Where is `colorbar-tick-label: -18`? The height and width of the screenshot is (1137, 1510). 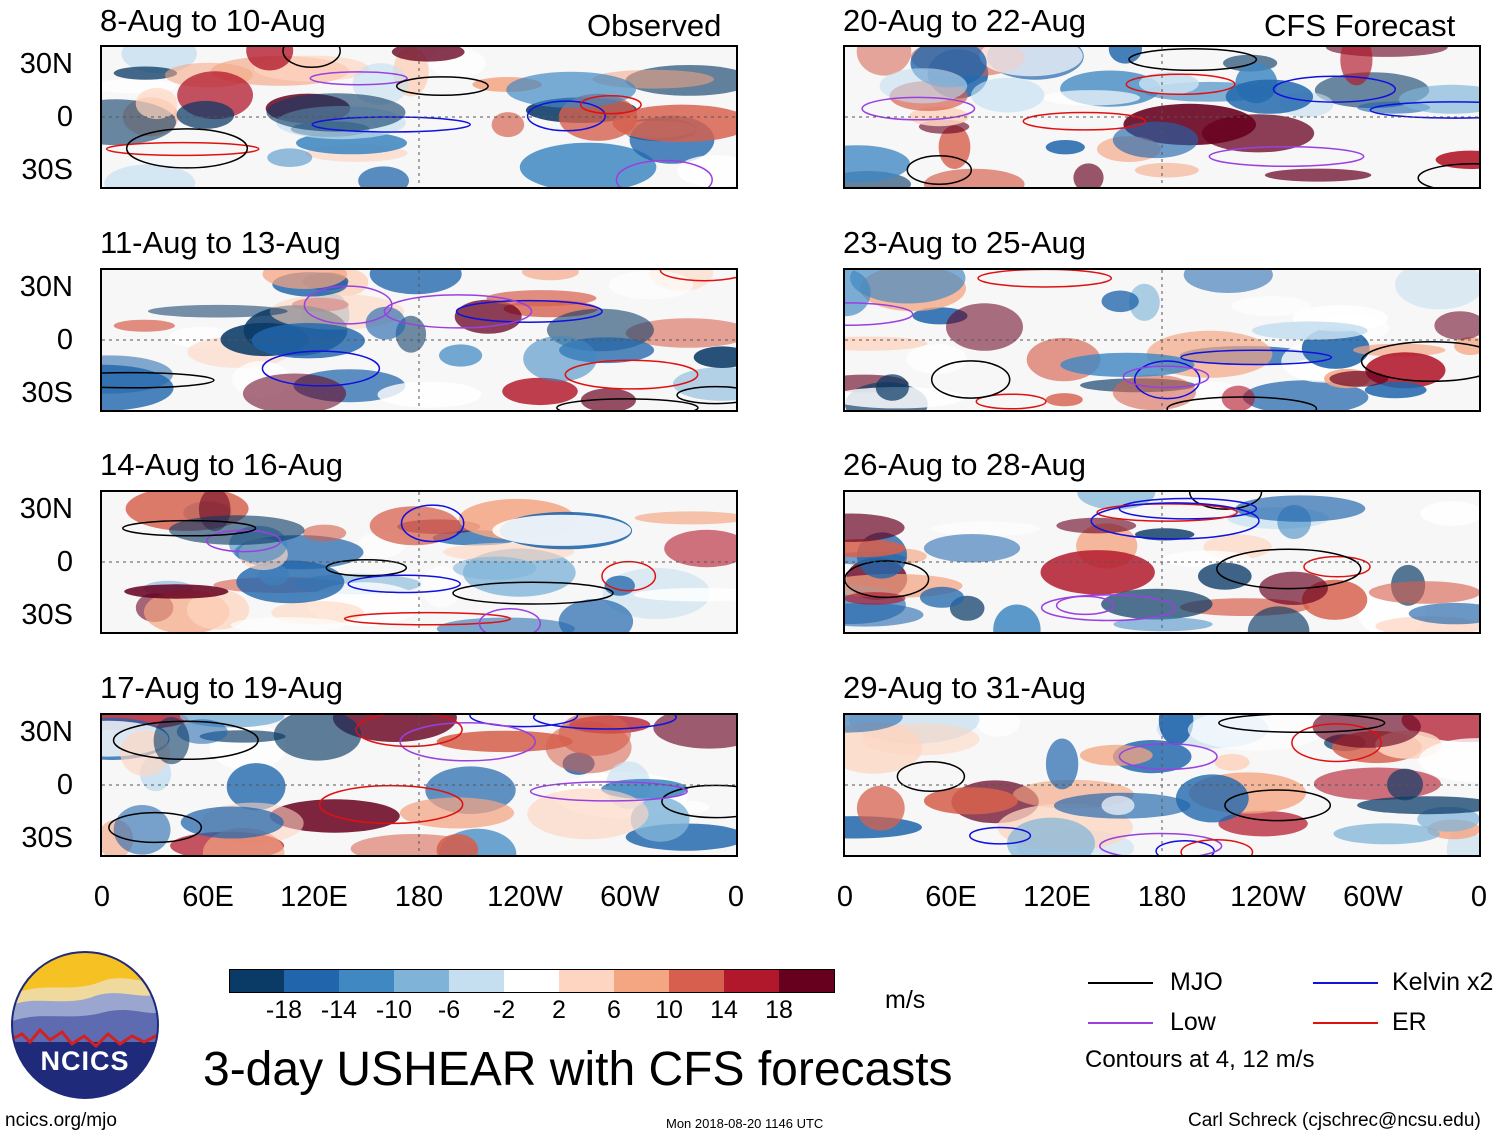
colorbar-tick-label: -18 is located at coordinates (284, 1010).